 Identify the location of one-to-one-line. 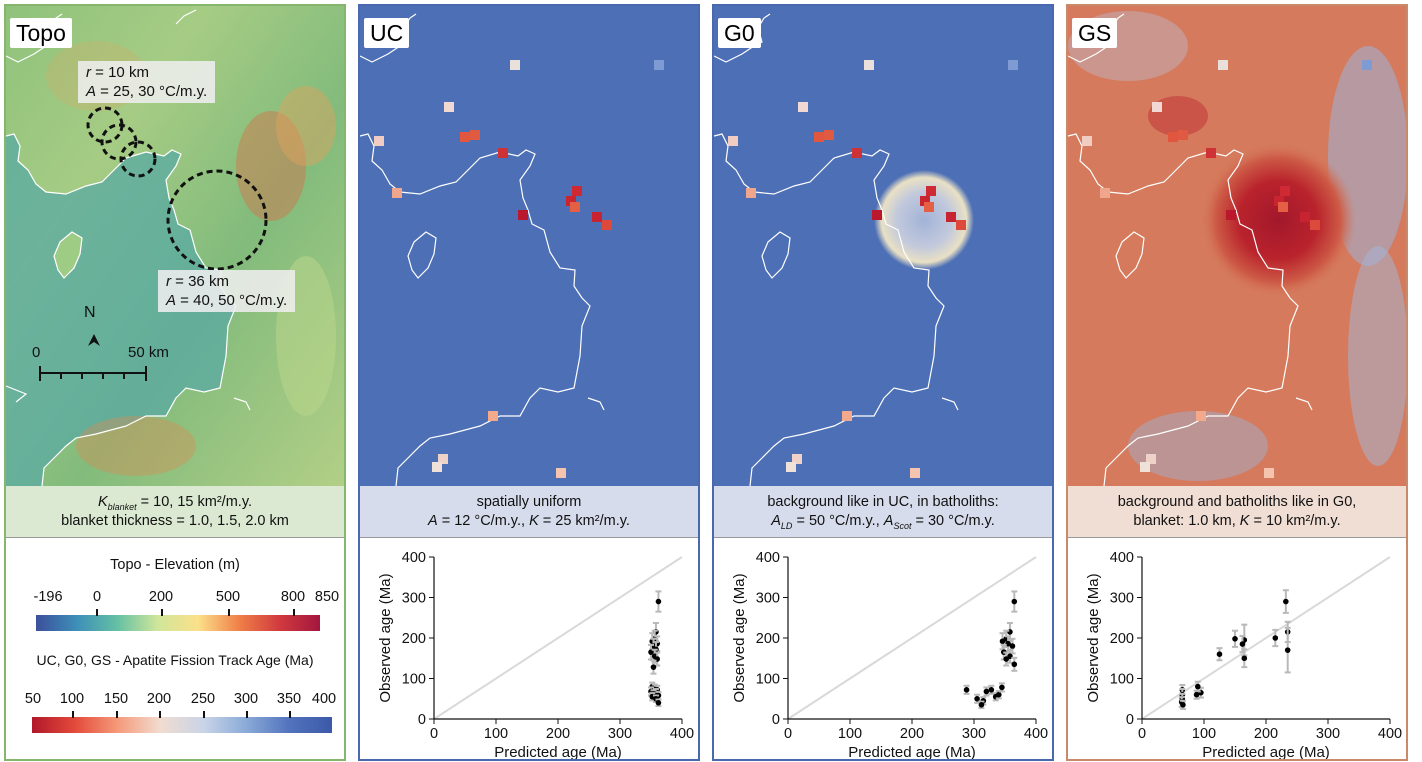
(558, 638).